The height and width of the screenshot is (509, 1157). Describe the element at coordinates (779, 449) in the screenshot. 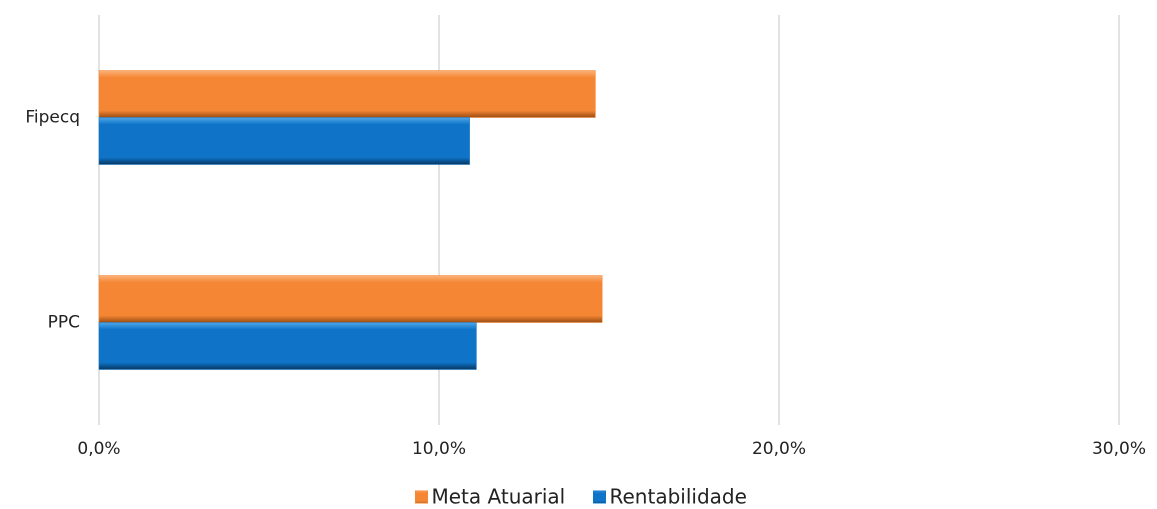

I see `x-tick-label: 20,0%` at that location.